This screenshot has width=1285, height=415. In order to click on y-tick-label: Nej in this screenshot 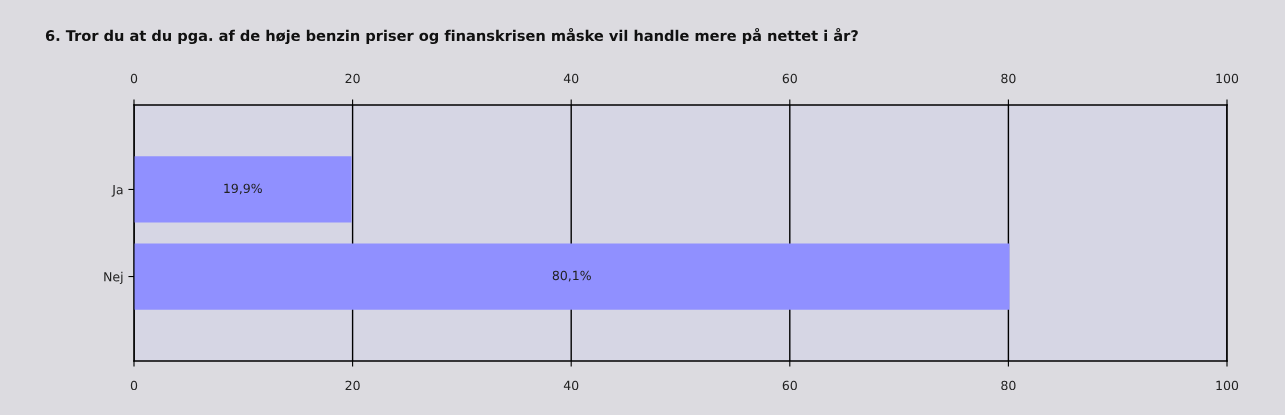, I will do `click(113, 277)`.